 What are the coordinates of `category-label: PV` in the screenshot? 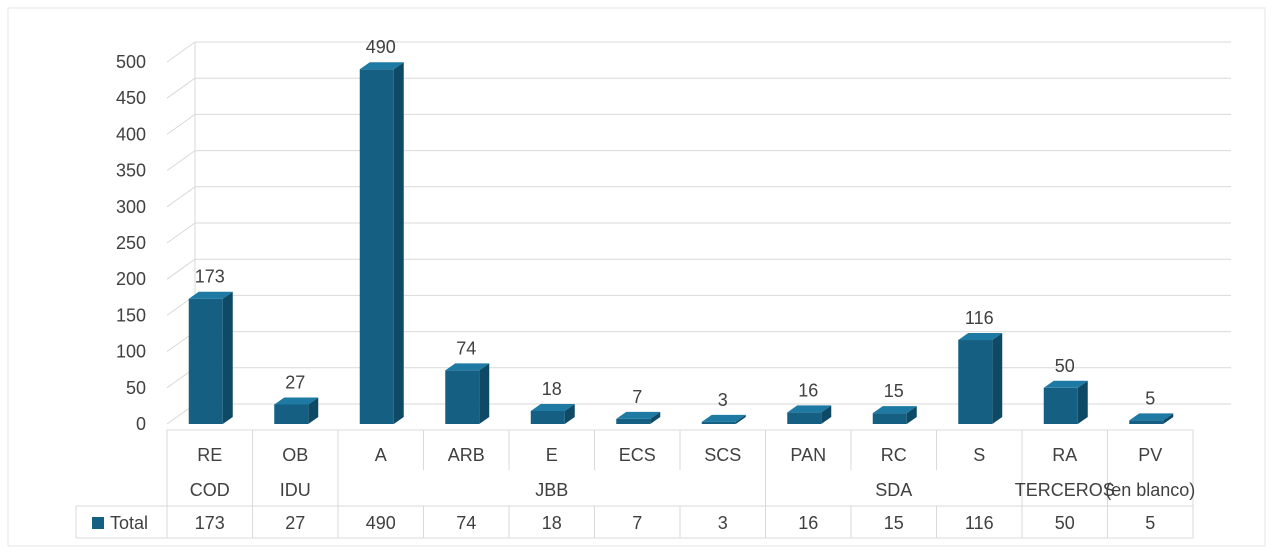 It's located at (1150, 455).